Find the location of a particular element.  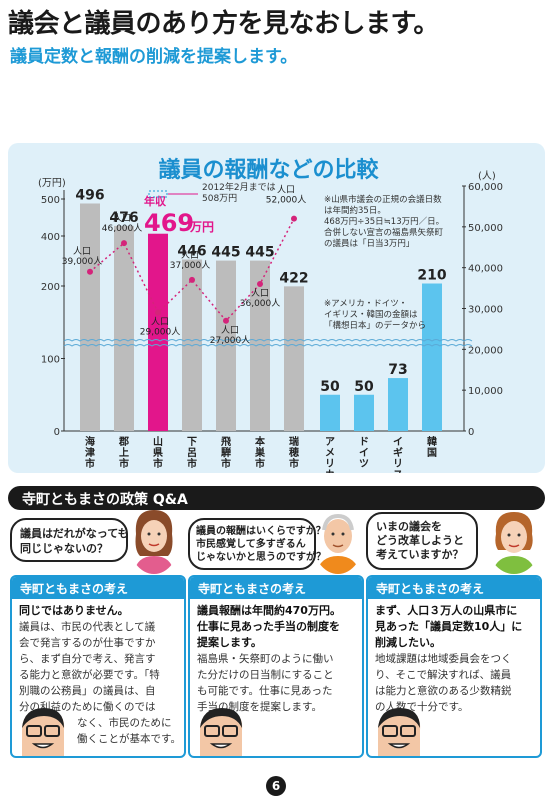

left-tick-label: 0 is located at coordinates (57, 432).